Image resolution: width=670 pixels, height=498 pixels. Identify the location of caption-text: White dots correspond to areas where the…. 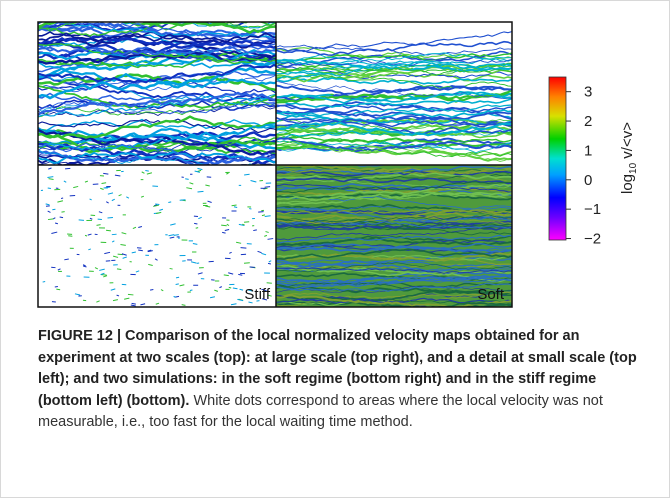
(320, 411).